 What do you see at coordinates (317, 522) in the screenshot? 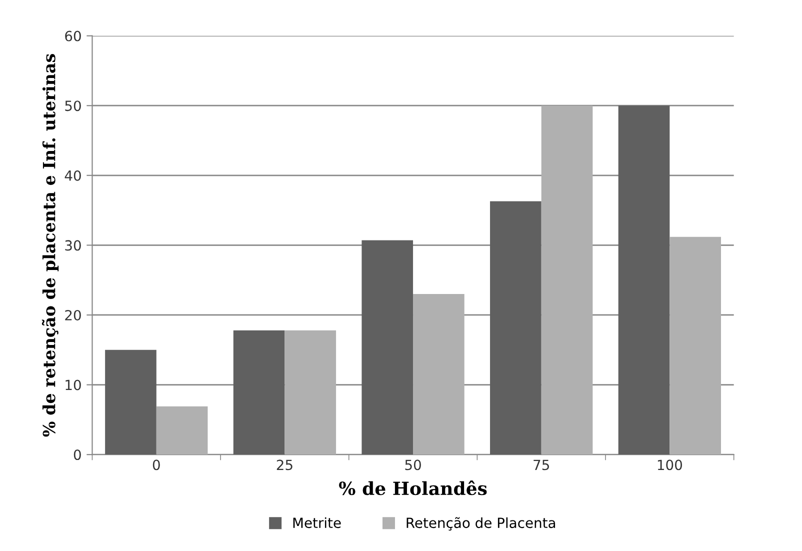
I see `legend-label: Metrite` at bounding box center [317, 522].